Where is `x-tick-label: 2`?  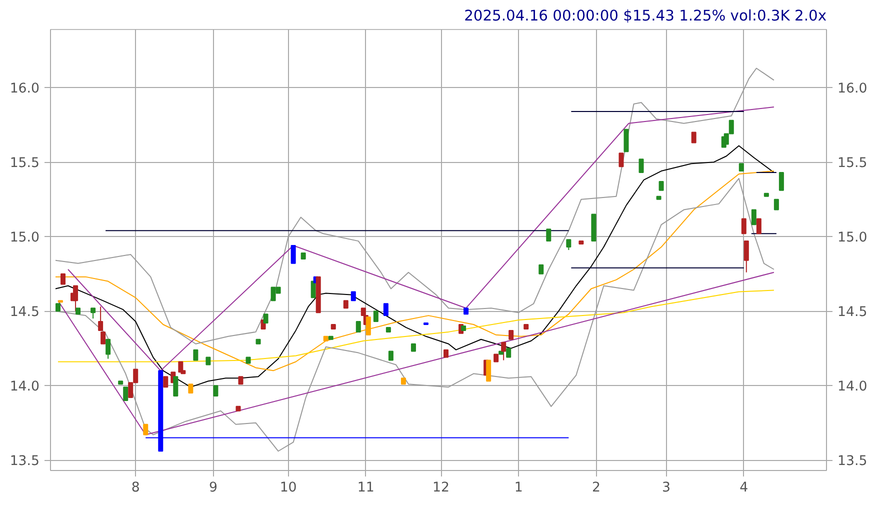
x-tick-label: 2 is located at coordinates (596, 488).